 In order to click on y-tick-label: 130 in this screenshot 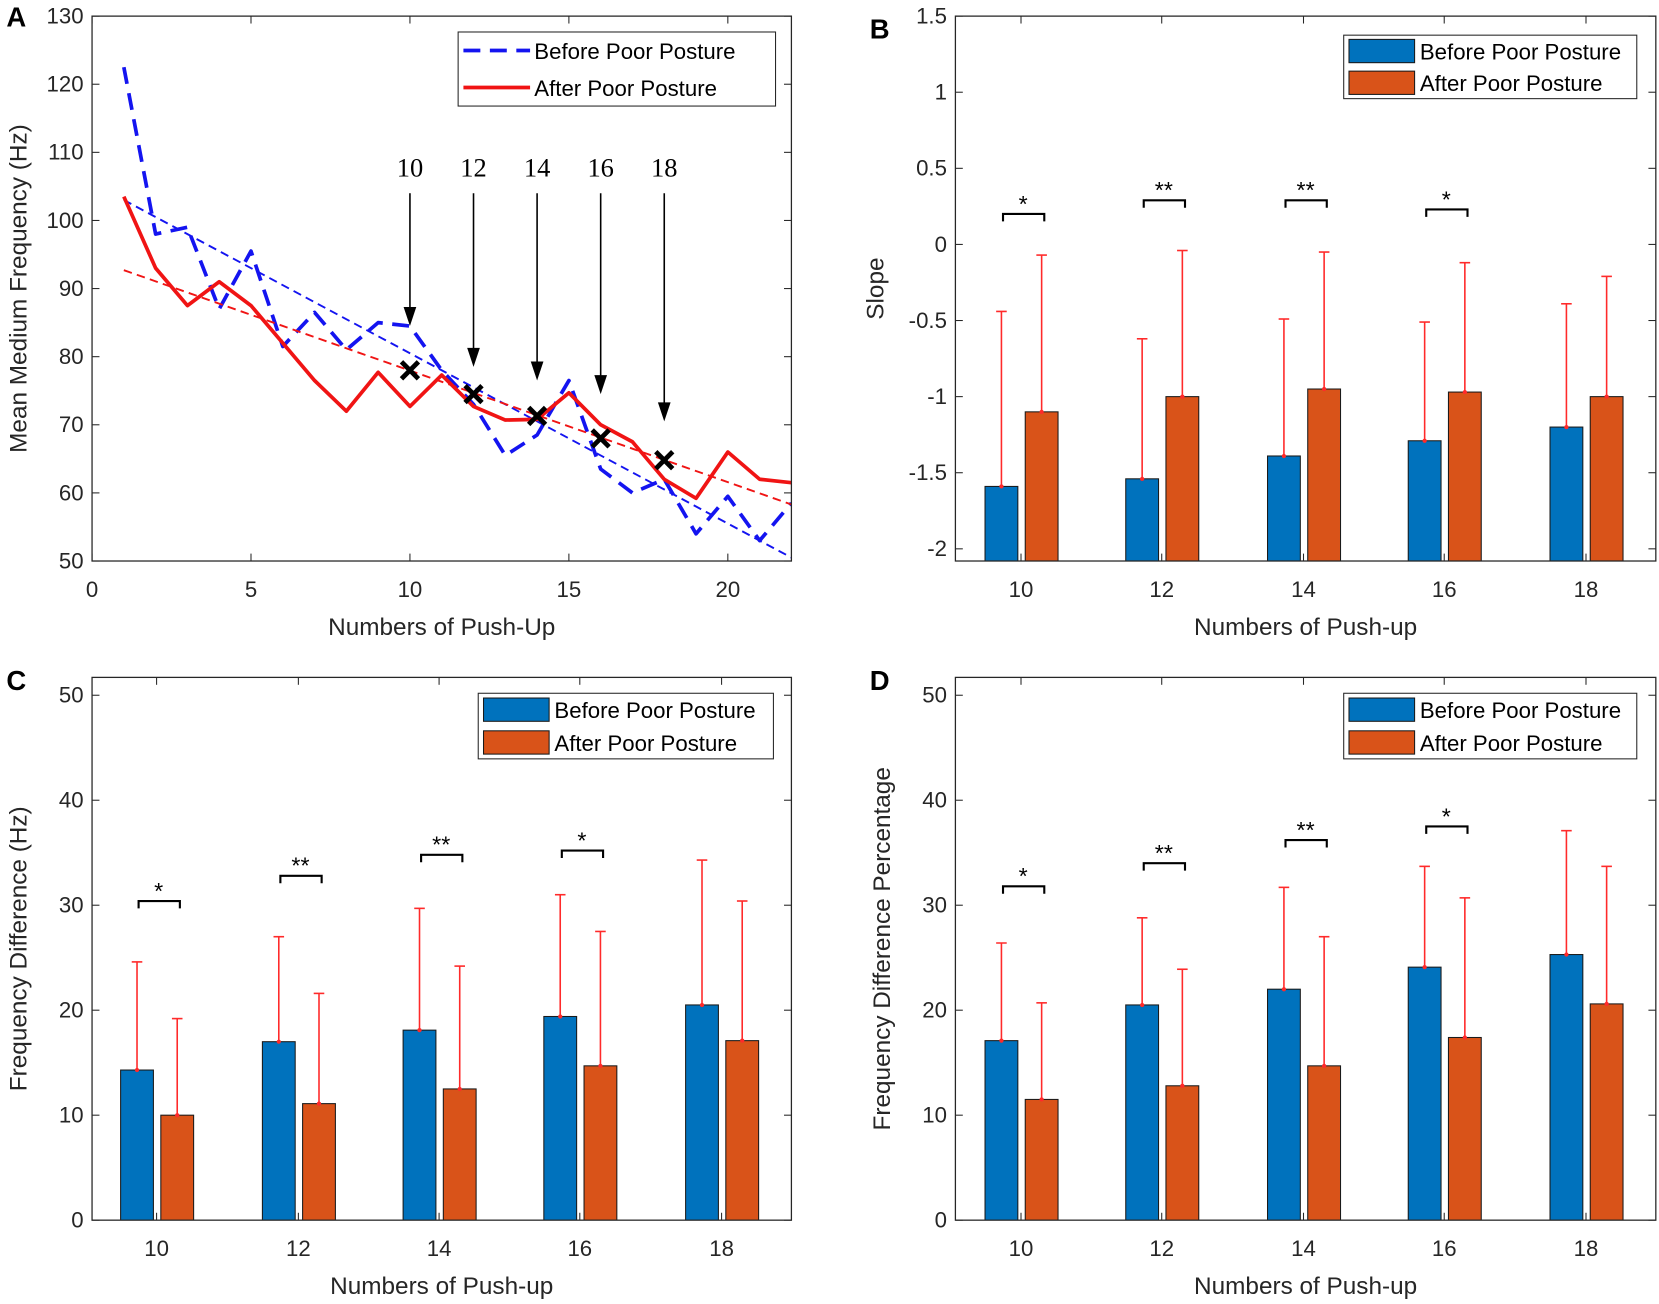, I will do `click(65, 16)`.